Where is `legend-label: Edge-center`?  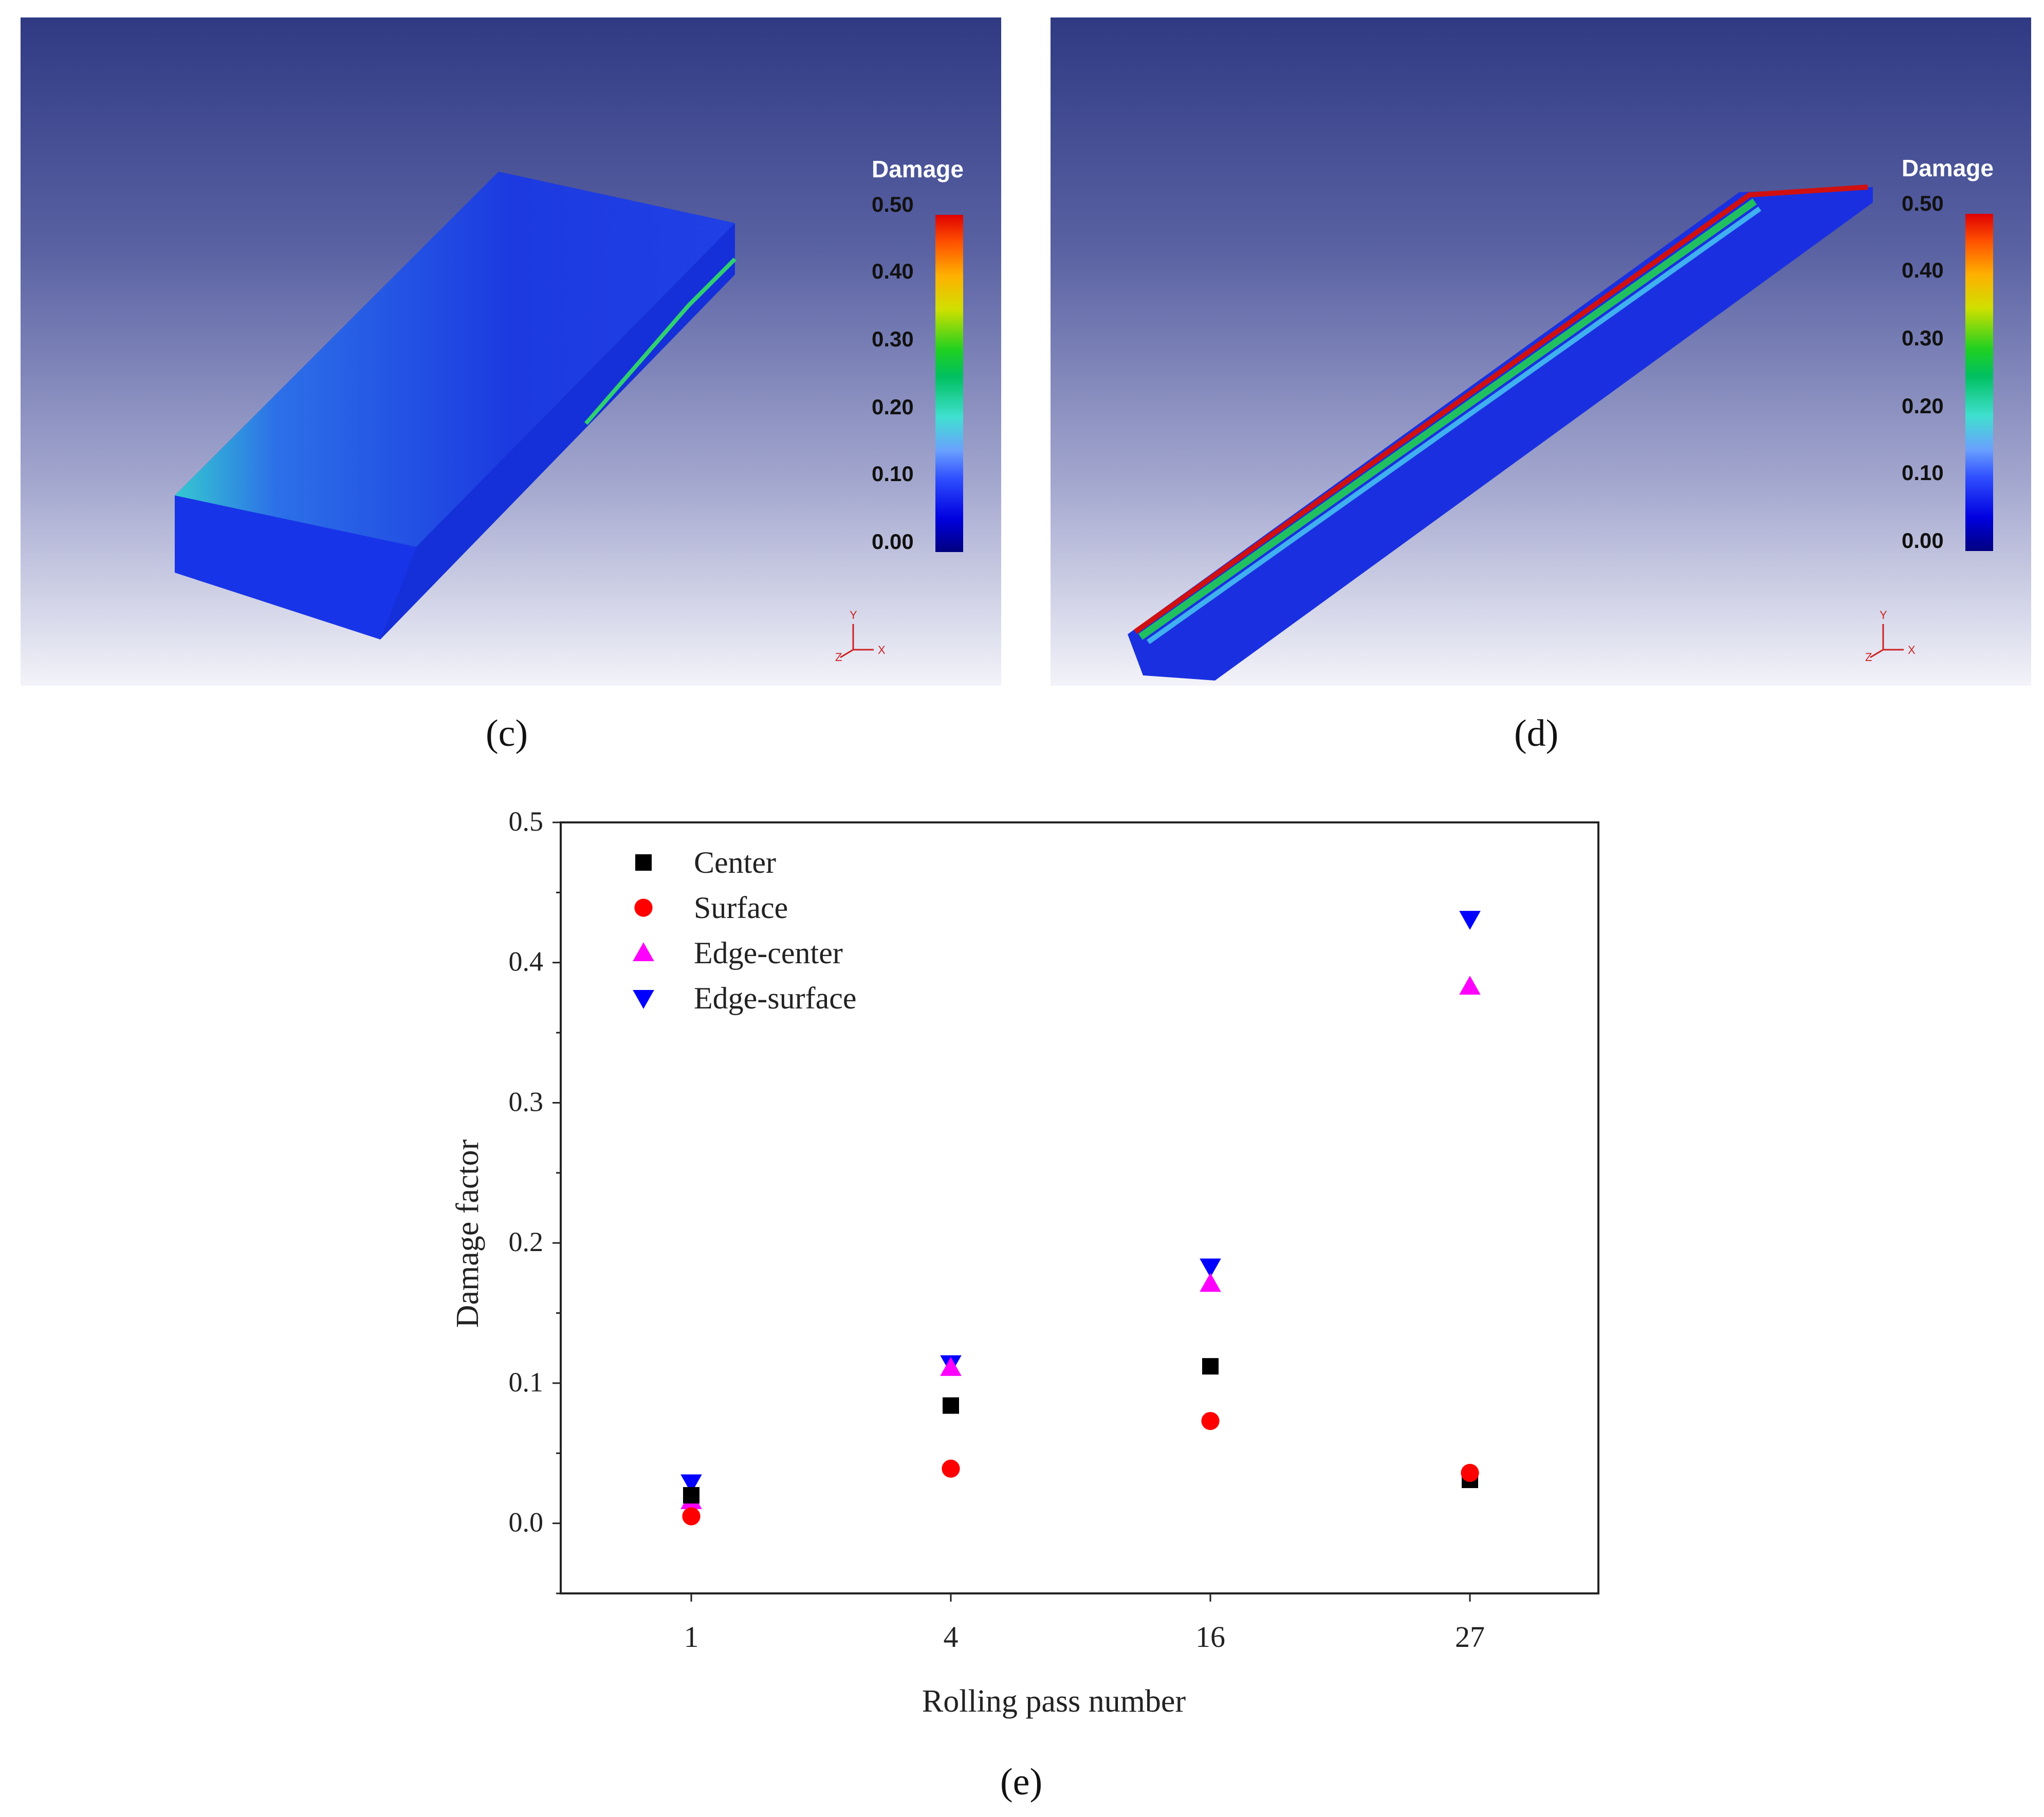
legend-label: Edge-center is located at coordinates (768, 953).